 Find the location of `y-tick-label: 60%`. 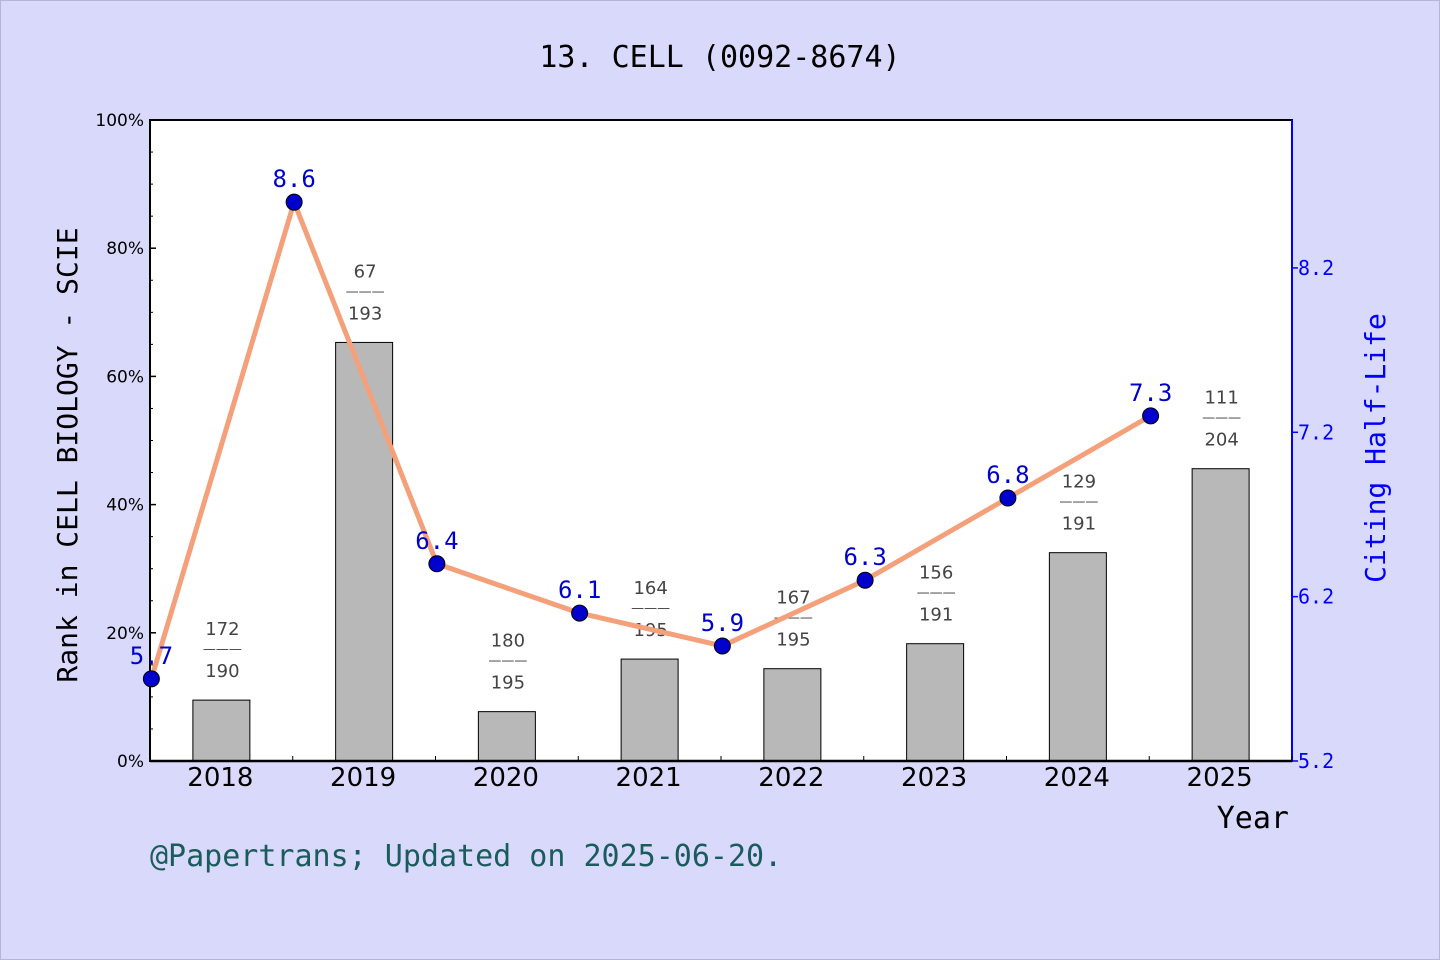

y-tick-label: 60% is located at coordinates (125, 377).